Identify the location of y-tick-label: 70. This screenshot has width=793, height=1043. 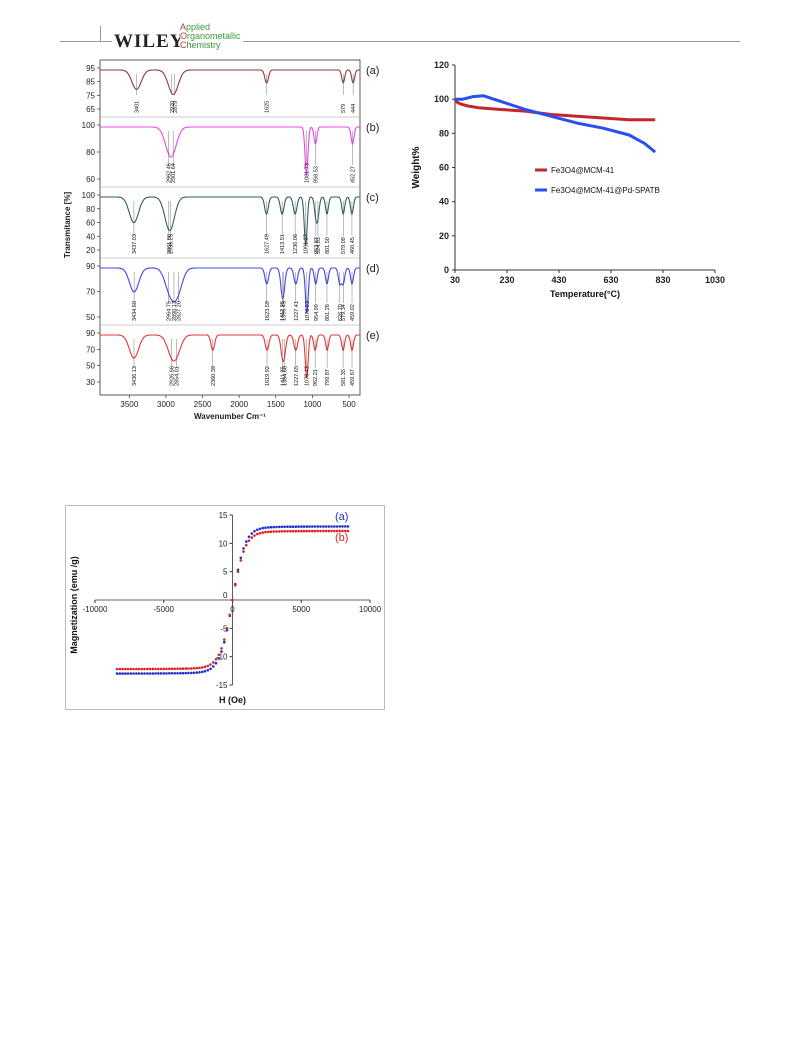
(90, 292).